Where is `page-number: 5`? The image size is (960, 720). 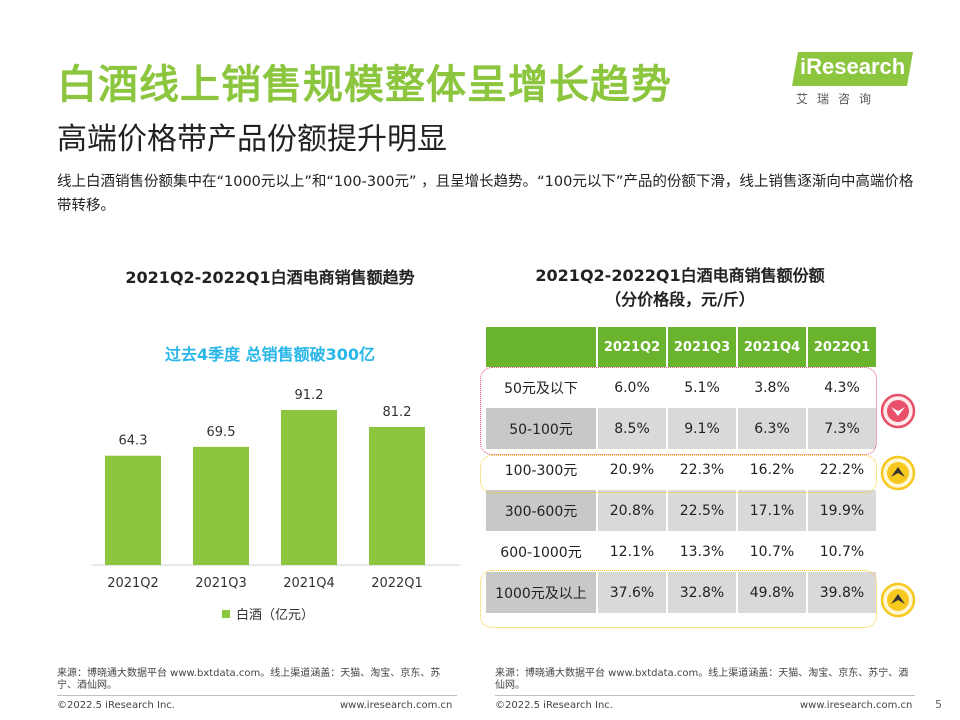
page-number: 5 is located at coordinates (938, 704).